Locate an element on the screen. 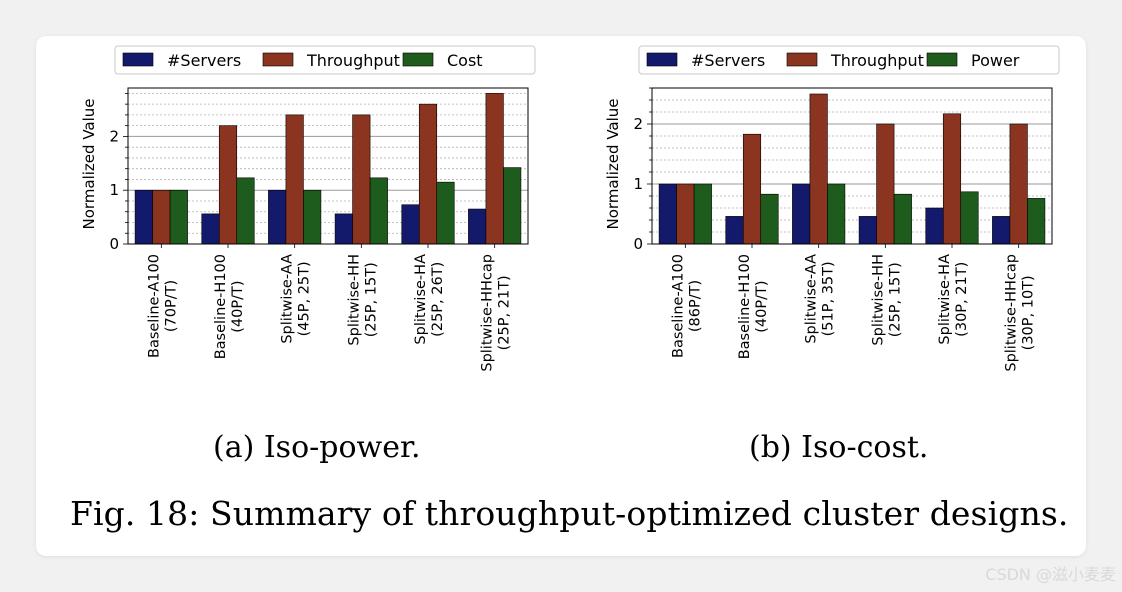 This screenshot has width=1122, height=592. x-category-label: Splitwise-HA(30P, 21T) is located at coordinates (953, 299).